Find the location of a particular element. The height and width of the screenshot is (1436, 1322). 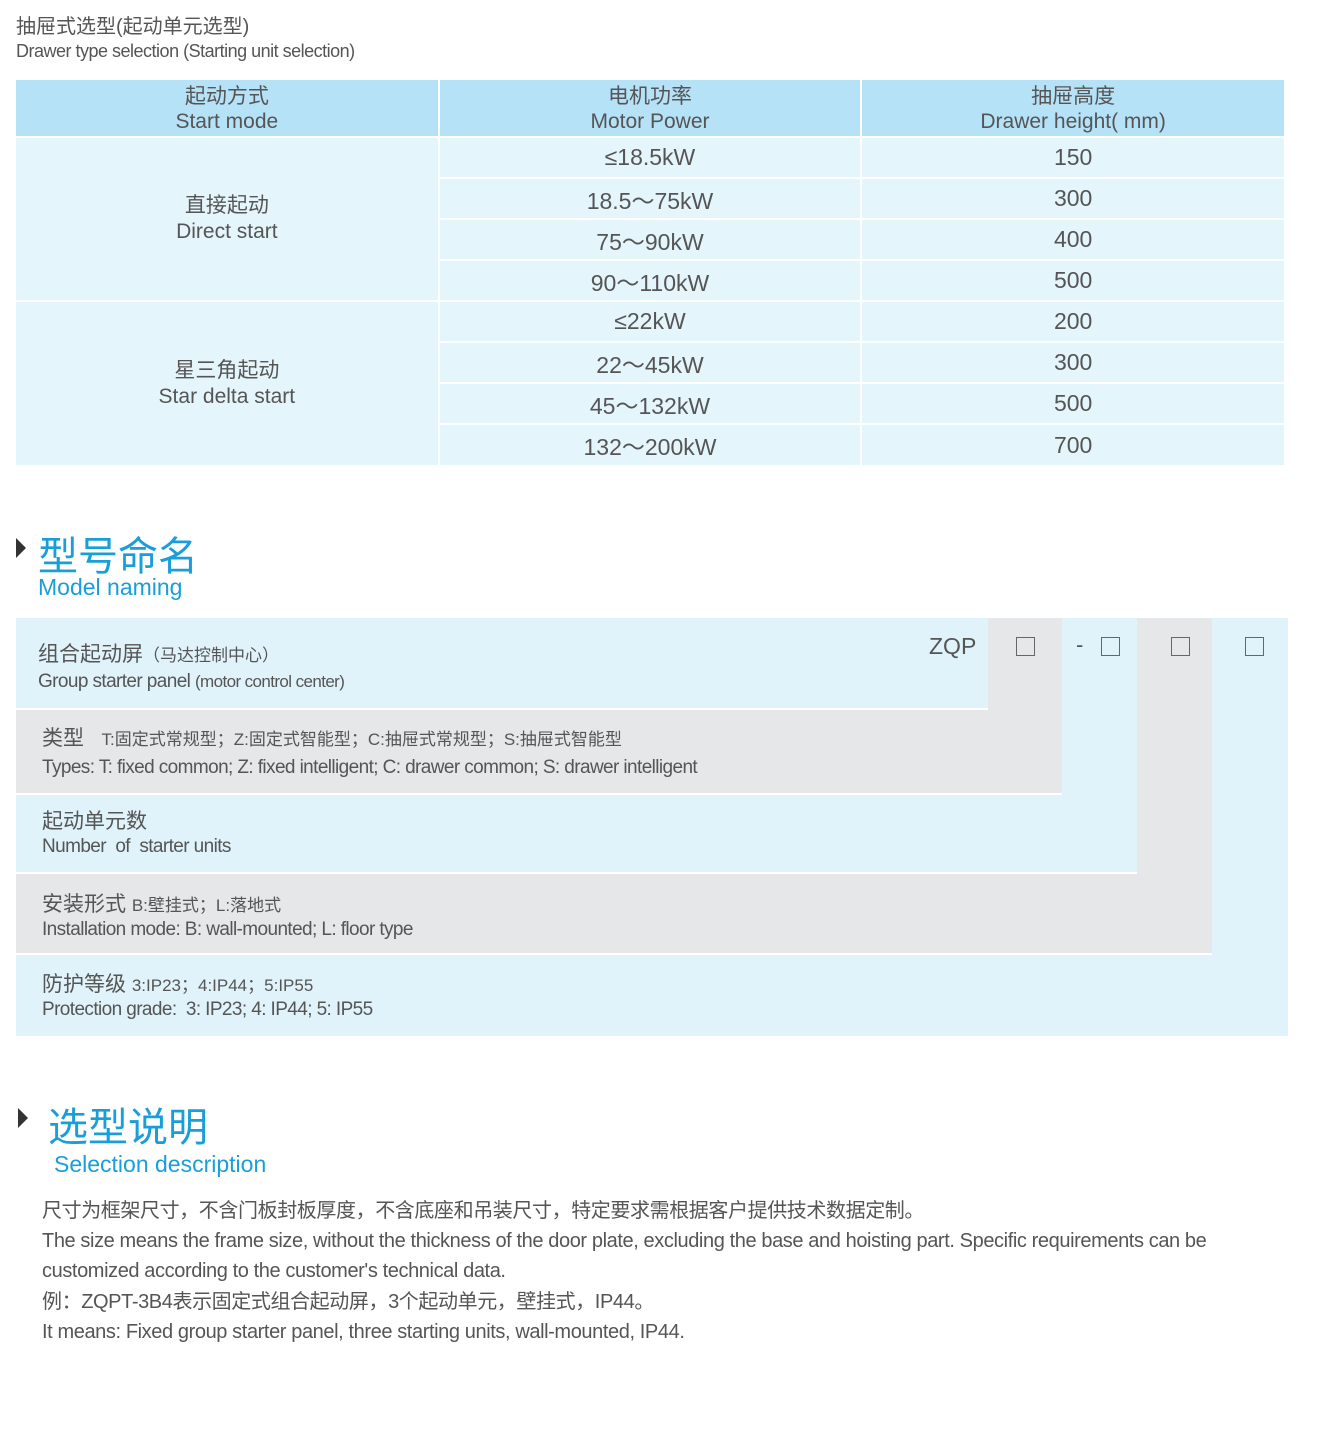

start-mode-cell: 星三角起动 Star delta start is located at coordinates (228, 382).